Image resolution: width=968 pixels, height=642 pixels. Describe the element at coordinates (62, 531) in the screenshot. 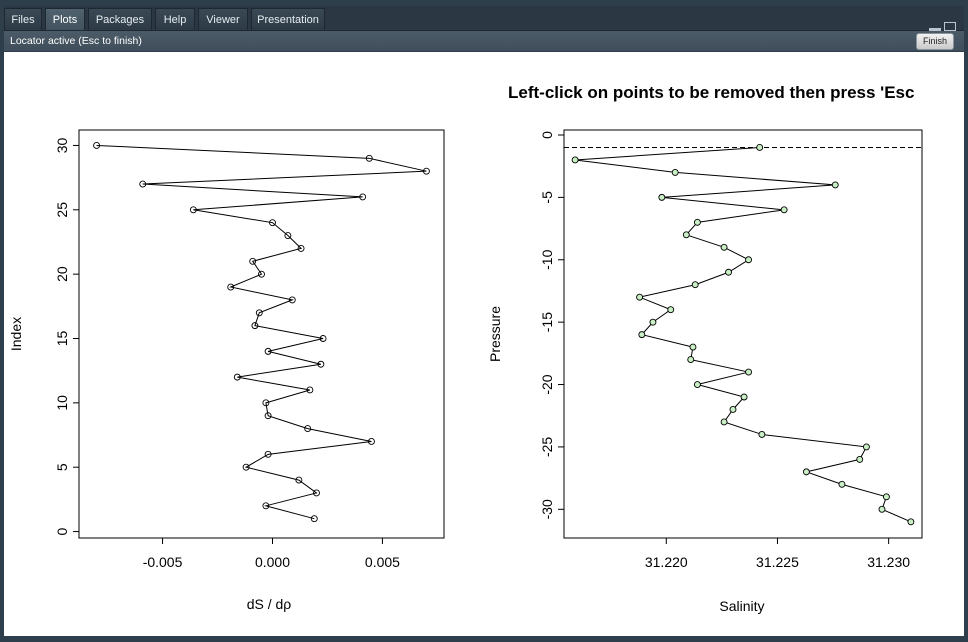

I see `left-y-tick-label: 0` at that location.